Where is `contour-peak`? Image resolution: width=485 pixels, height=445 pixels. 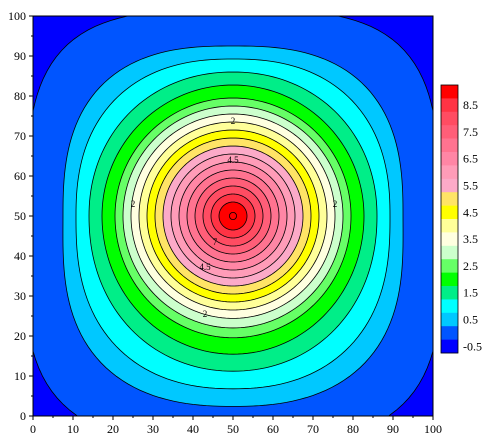 contour-peak is located at coordinates (232, 215).